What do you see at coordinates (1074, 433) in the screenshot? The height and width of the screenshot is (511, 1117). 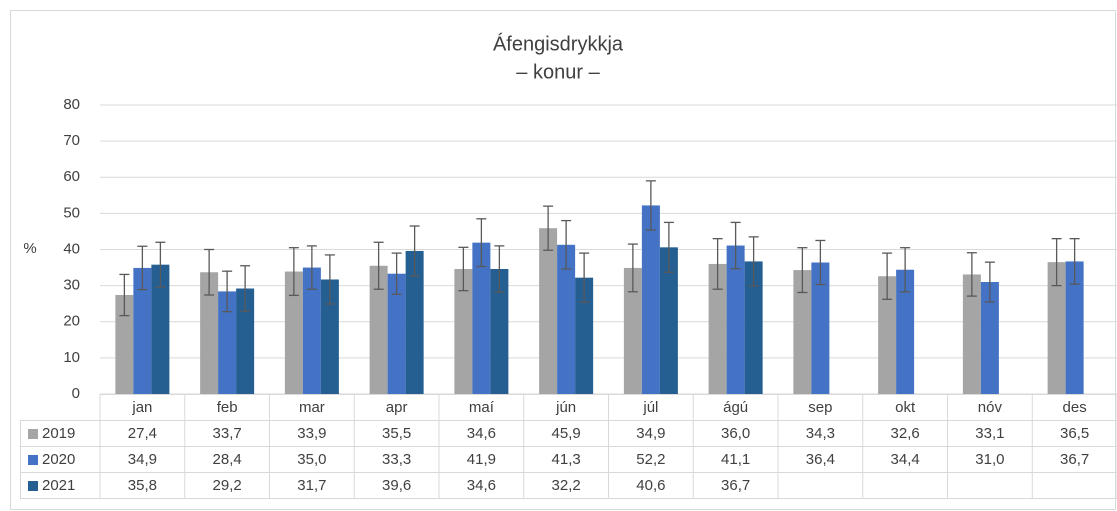 I see `table-cell: 36,5` at bounding box center [1074, 433].